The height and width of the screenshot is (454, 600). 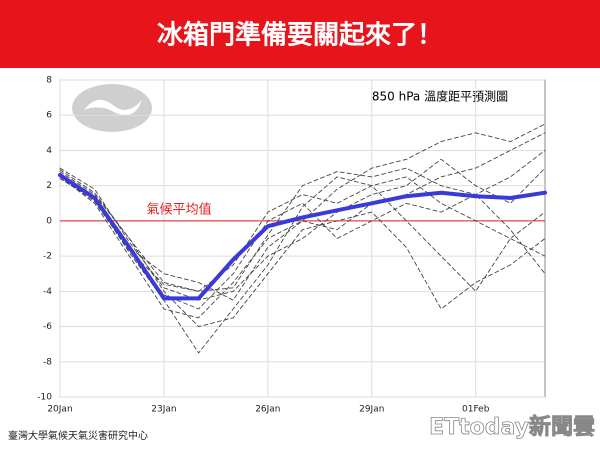 I want to click on y-tick-label: 6, so click(x=49, y=116).